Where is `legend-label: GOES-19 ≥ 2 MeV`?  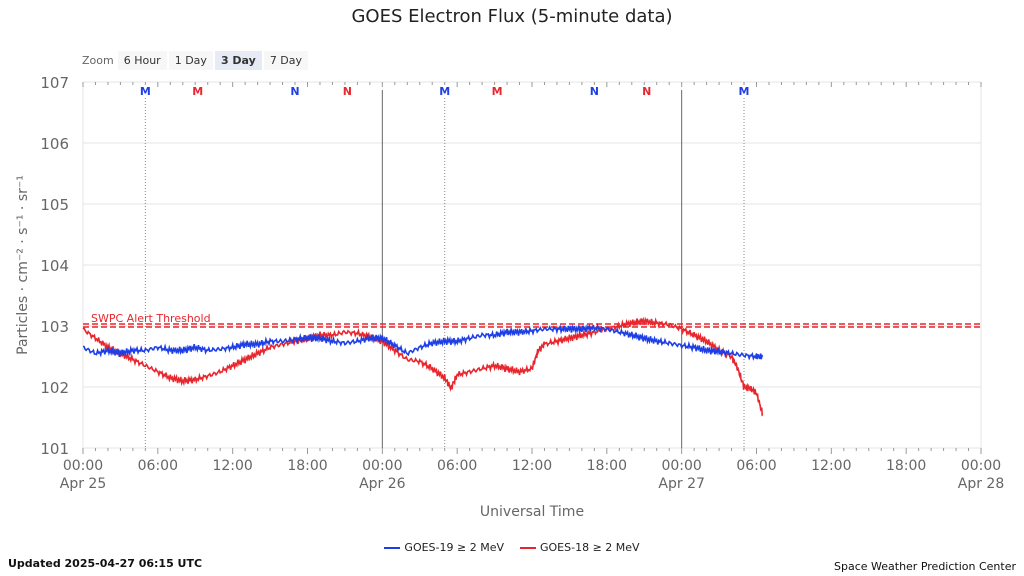
legend-label: GOES-19 ≥ 2 MeV is located at coordinates (454, 547).